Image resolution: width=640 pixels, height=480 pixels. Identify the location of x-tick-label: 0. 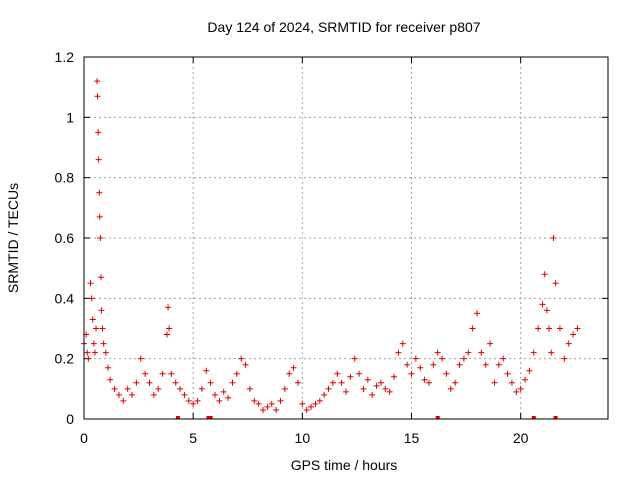
(84, 438).